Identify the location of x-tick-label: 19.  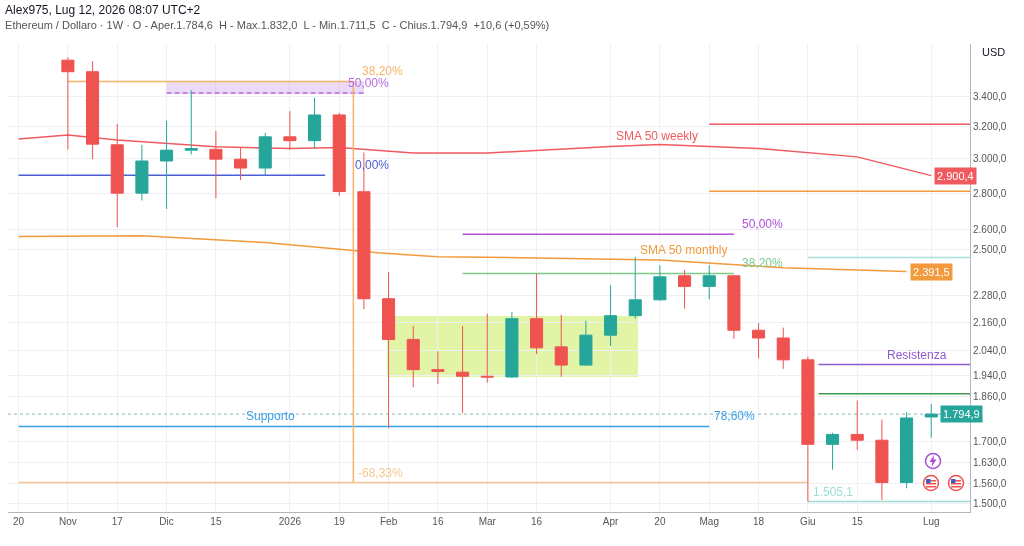
(339, 521).